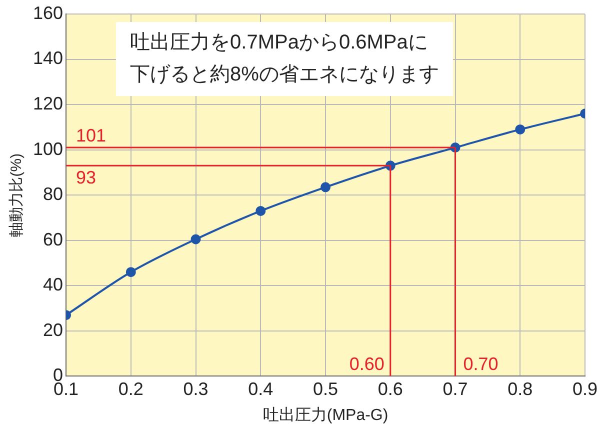 The width and height of the screenshot is (603, 431). I want to click on x-tick-label: 0.5, so click(325, 388).